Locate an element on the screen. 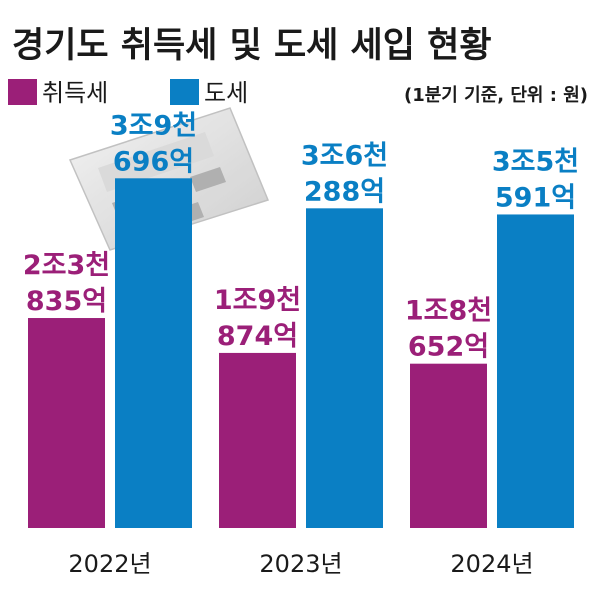 This screenshot has width=600, height=599. value-label-acquisition-tax-2024-line1: 1조8천 is located at coordinates (448, 311).